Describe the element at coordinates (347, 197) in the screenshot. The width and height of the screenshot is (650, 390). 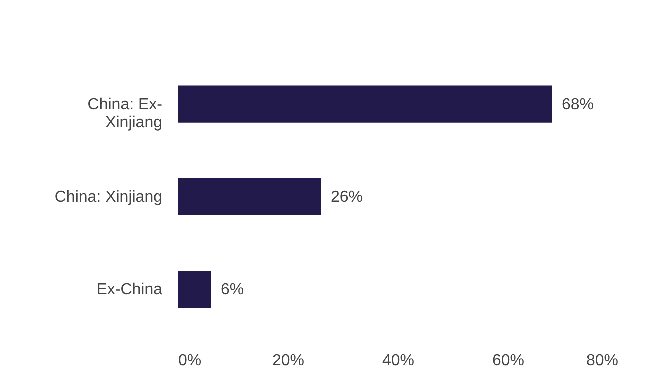
I see `data-label: 26%` at that location.